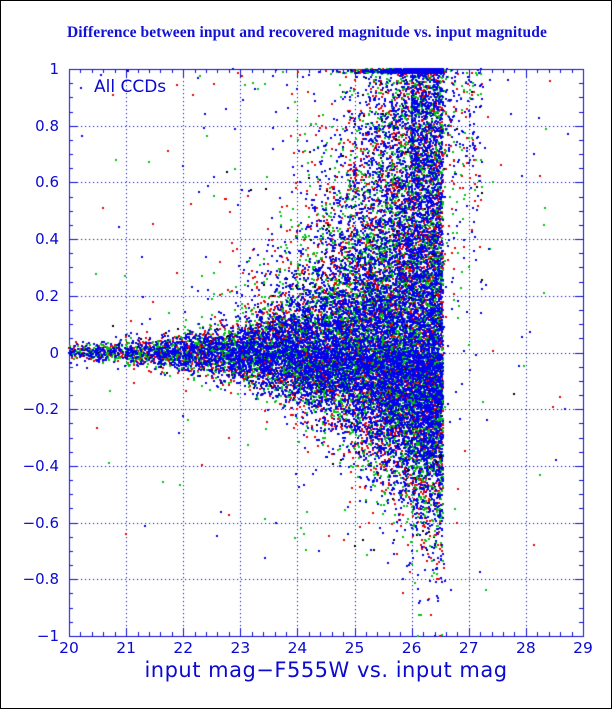  I want to click on x-tick-label: 24, so click(297, 648).